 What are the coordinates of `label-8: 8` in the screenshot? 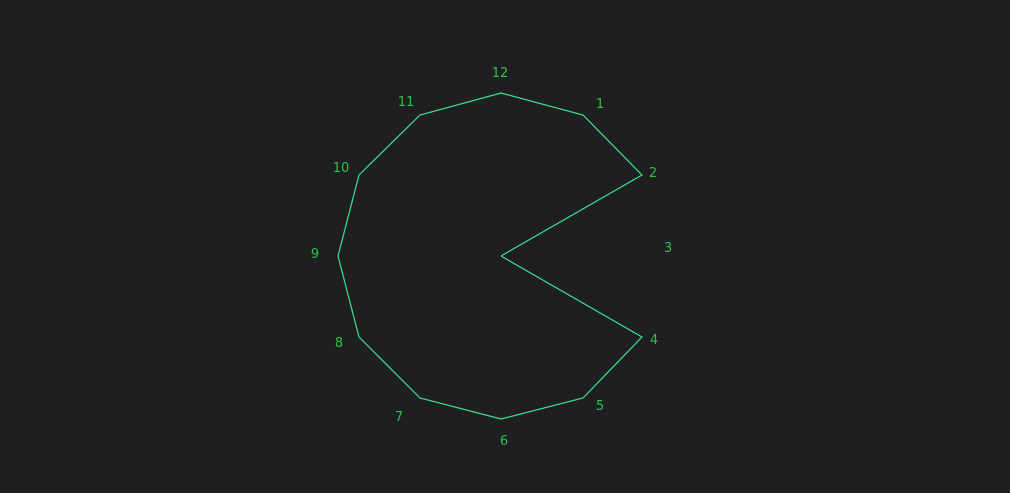 It's located at (339, 343).